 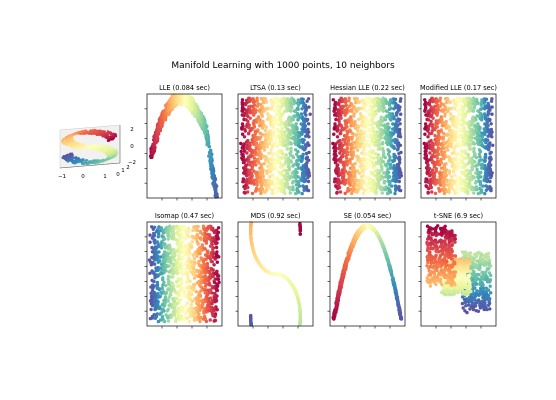 What do you see at coordinates (367, 146) in the screenshot?
I see `points` at bounding box center [367, 146].